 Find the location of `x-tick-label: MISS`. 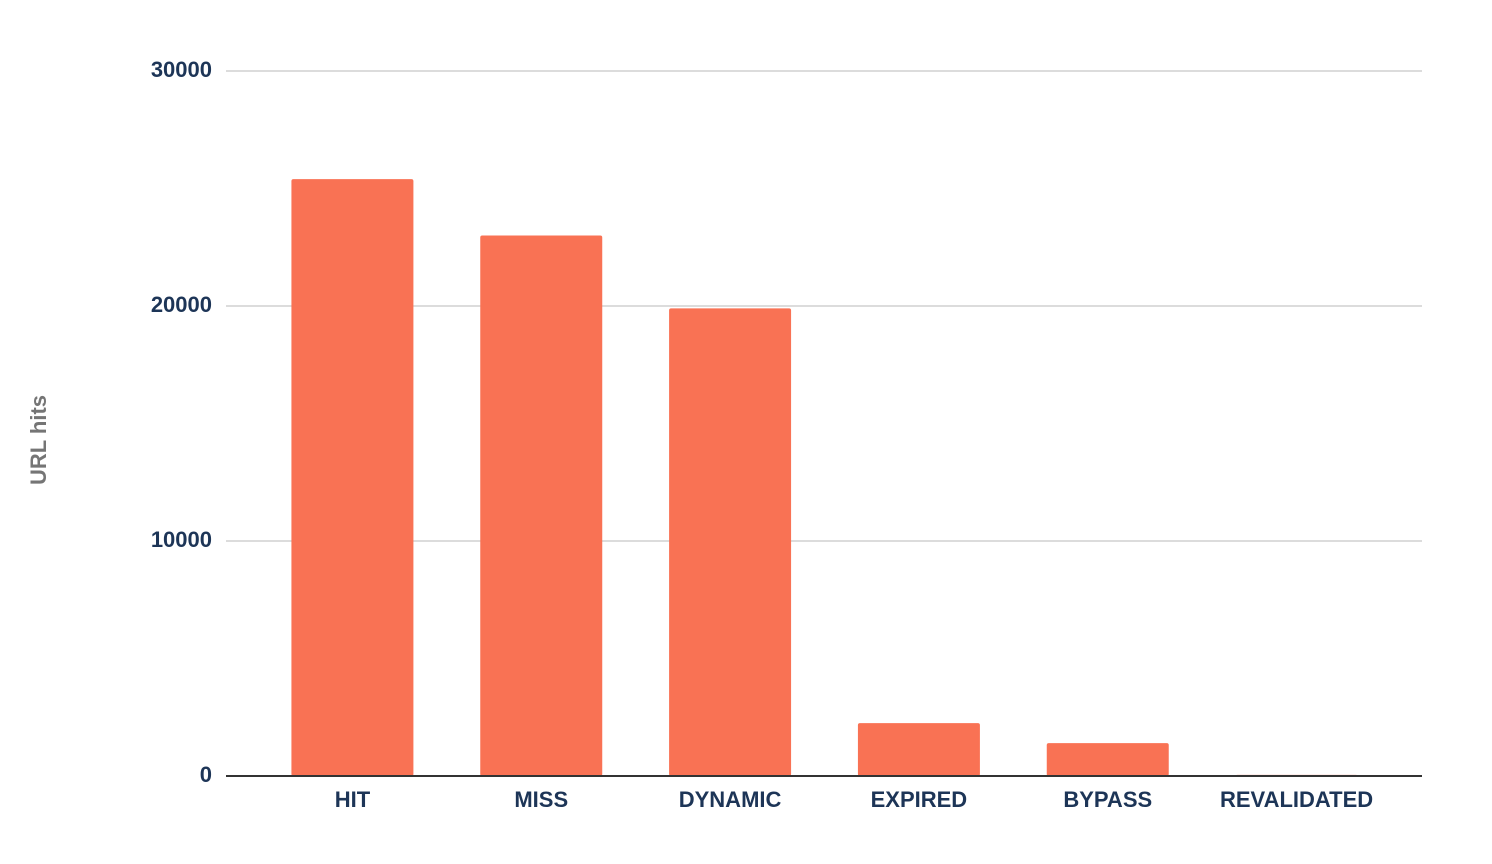

x-tick-label: MISS is located at coordinates (541, 799).